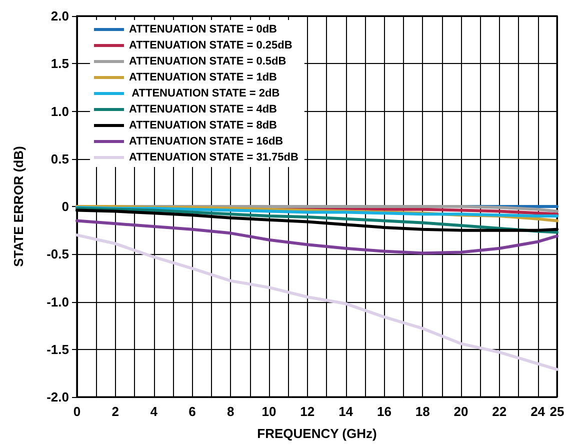 This screenshot has height=448, width=568. What do you see at coordinates (213, 158) in the screenshot?
I see `legend-label: ATTENUATION STATE = 31.75dB` at bounding box center [213, 158].